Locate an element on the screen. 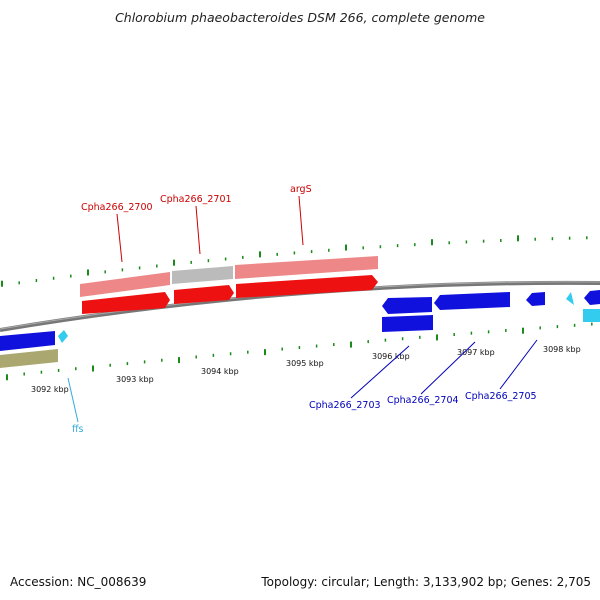 This screenshot has width=600, height=600. gene-small-cyan is located at coordinates (570, 298).